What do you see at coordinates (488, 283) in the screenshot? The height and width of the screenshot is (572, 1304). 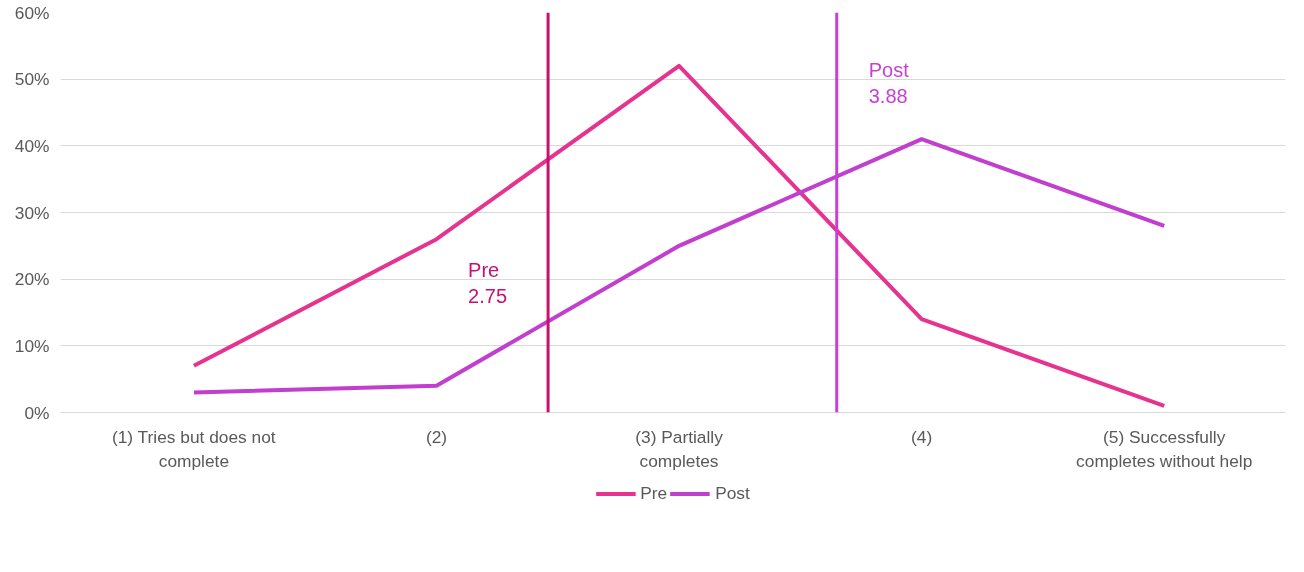 I see `ref-line-label: Pre 2.75` at bounding box center [488, 283].